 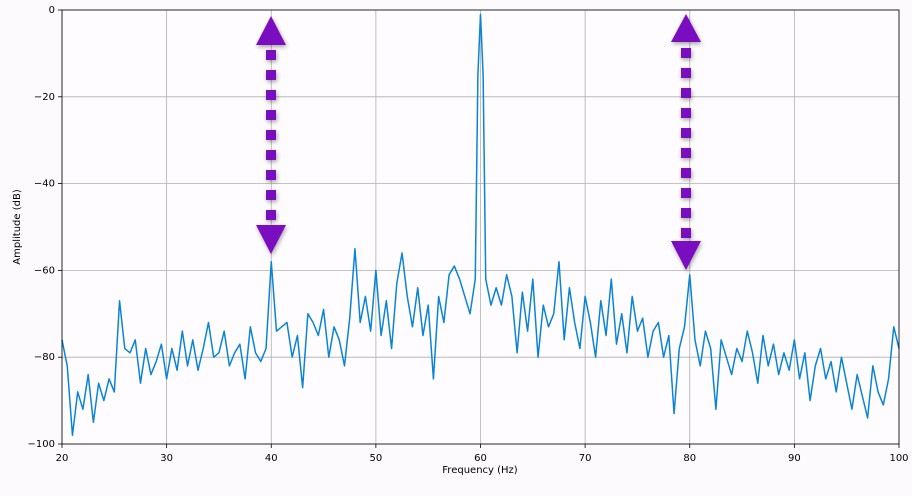 I want to click on y-axis-label: Amplitude (dB), so click(x=17, y=227).